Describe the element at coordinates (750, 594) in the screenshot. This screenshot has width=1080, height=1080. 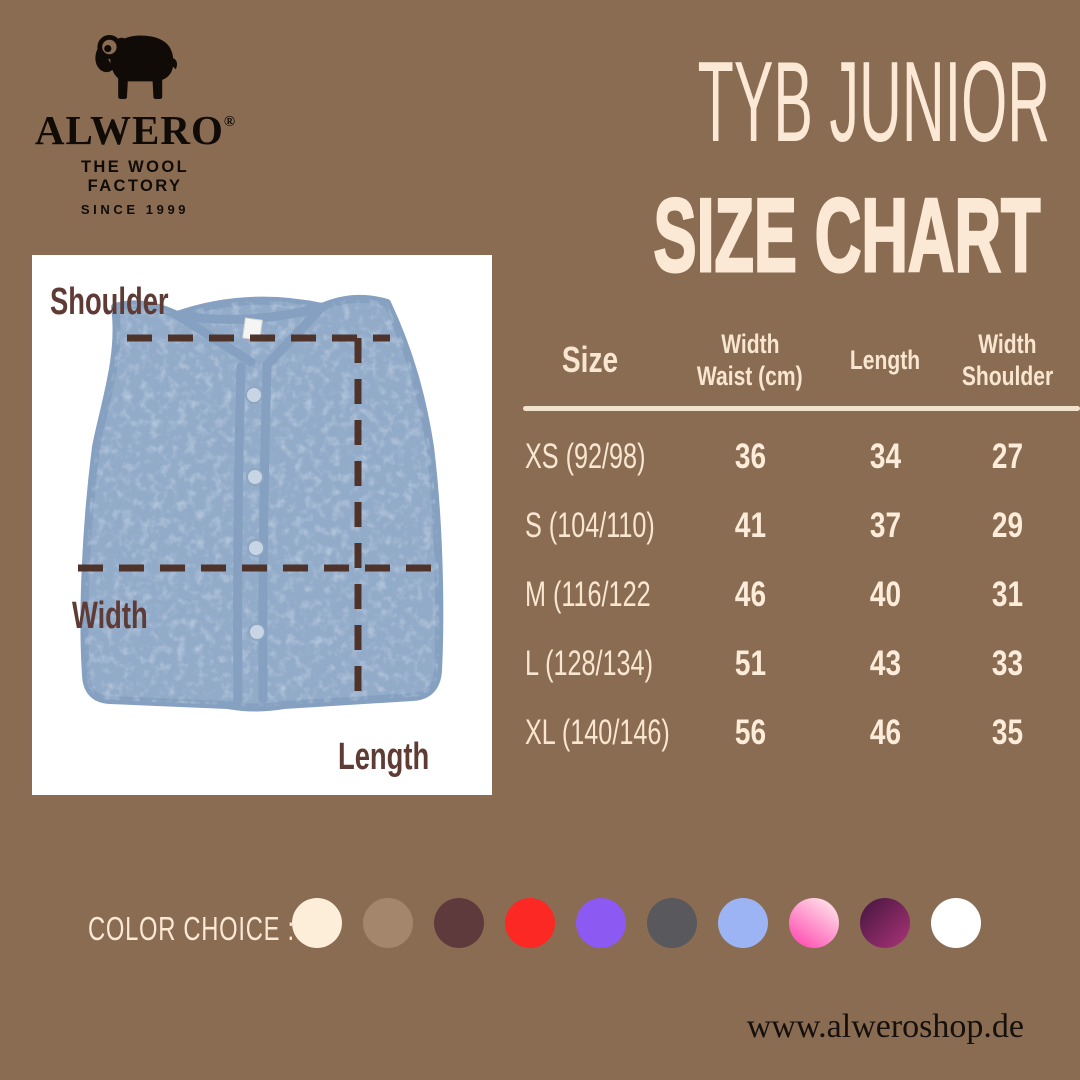
I see `cell-width-waist: 46` at that location.